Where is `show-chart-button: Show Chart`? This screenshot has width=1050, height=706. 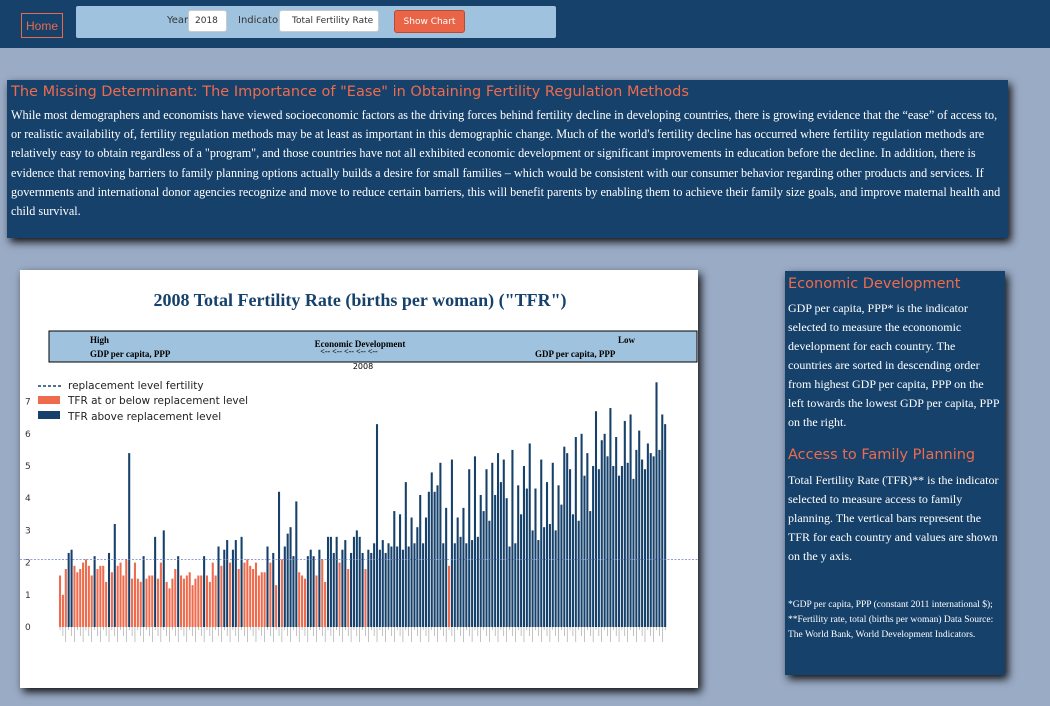 show-chart-button: Show Chart is located at coordinates (429, 21).